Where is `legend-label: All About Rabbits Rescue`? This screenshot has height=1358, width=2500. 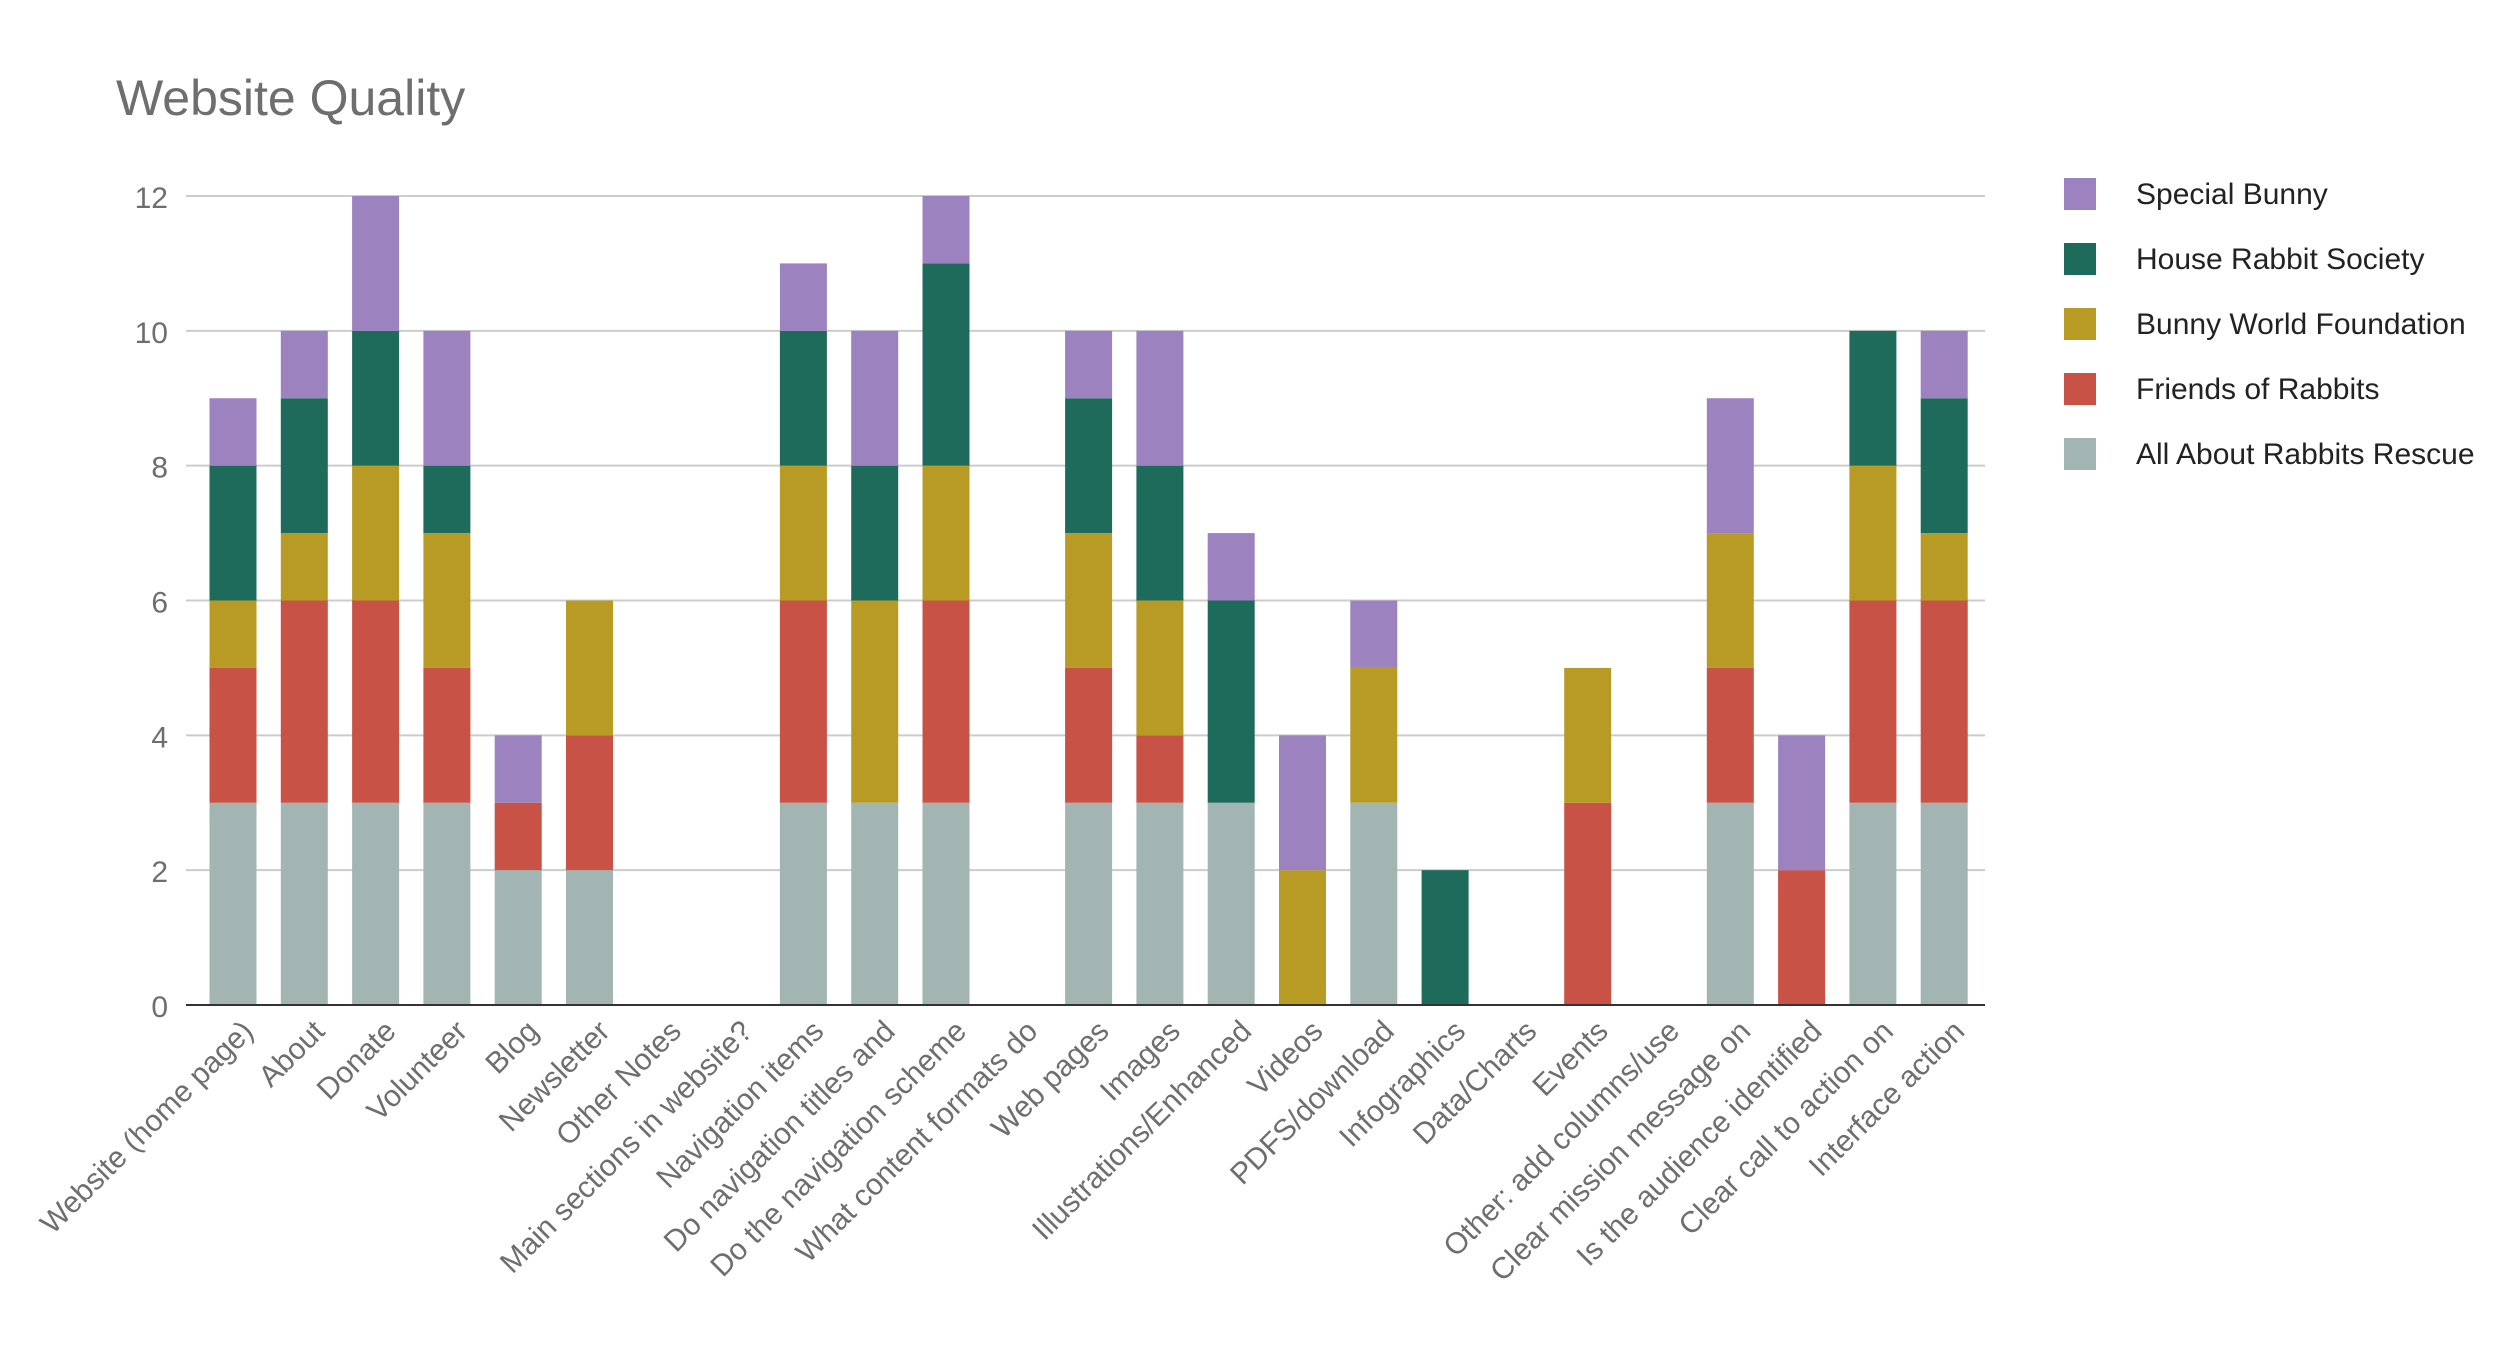 legend-label: All About Rabbits Rescue is located at coordinates (2305, 454).